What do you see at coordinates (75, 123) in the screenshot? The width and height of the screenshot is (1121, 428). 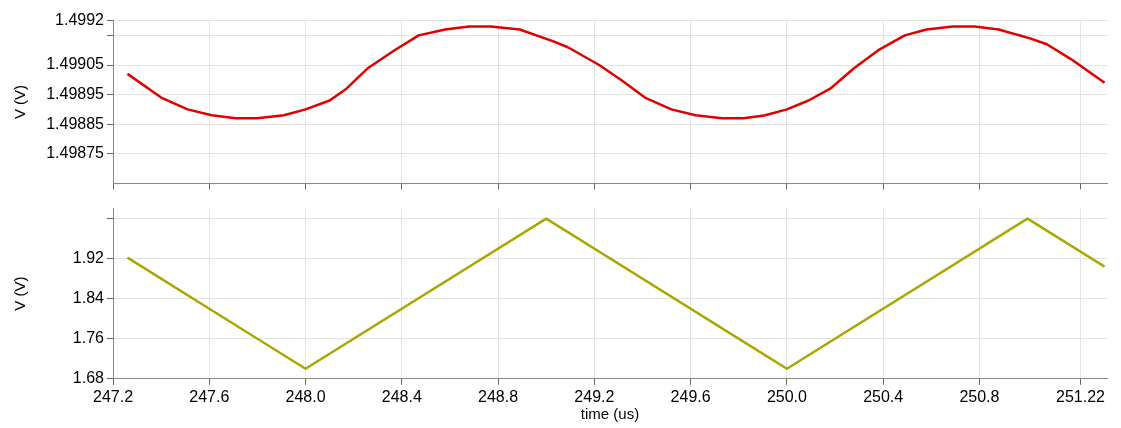 I see `y-tick-label: 1.49885` at bounding box center [75, 123].